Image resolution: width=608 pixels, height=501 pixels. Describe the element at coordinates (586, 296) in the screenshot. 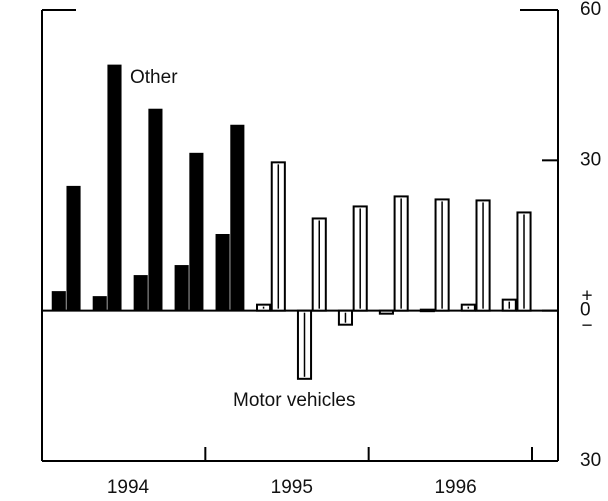

I see `plus-sign: +` at that location.